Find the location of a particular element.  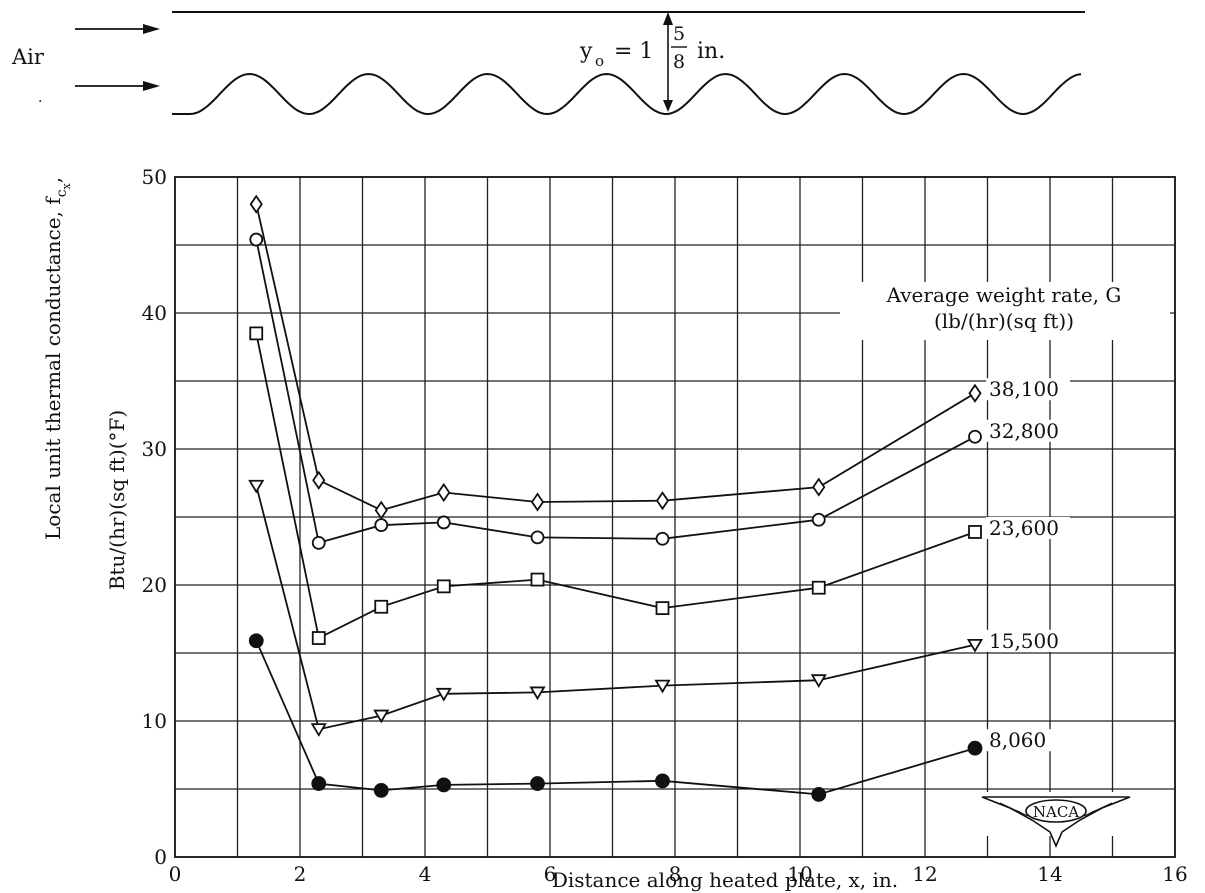

y-axis-label: Local unit thermal conductance, fcx, is located at coordinates (57, 358).